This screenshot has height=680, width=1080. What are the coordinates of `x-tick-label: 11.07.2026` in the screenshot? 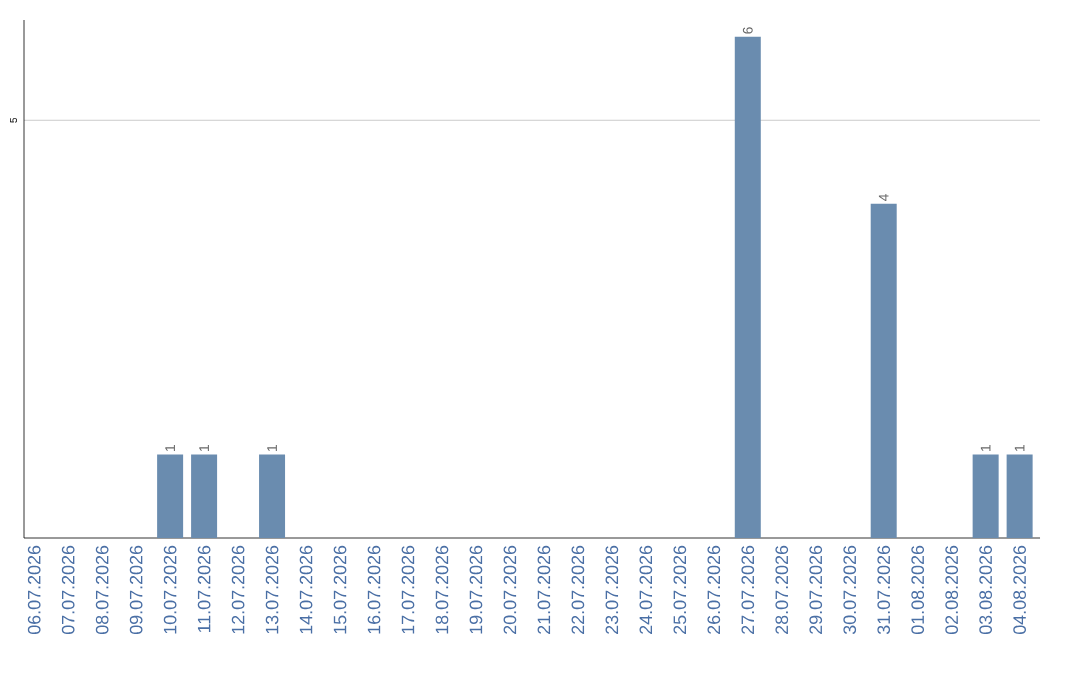 It's located at (204, 589).